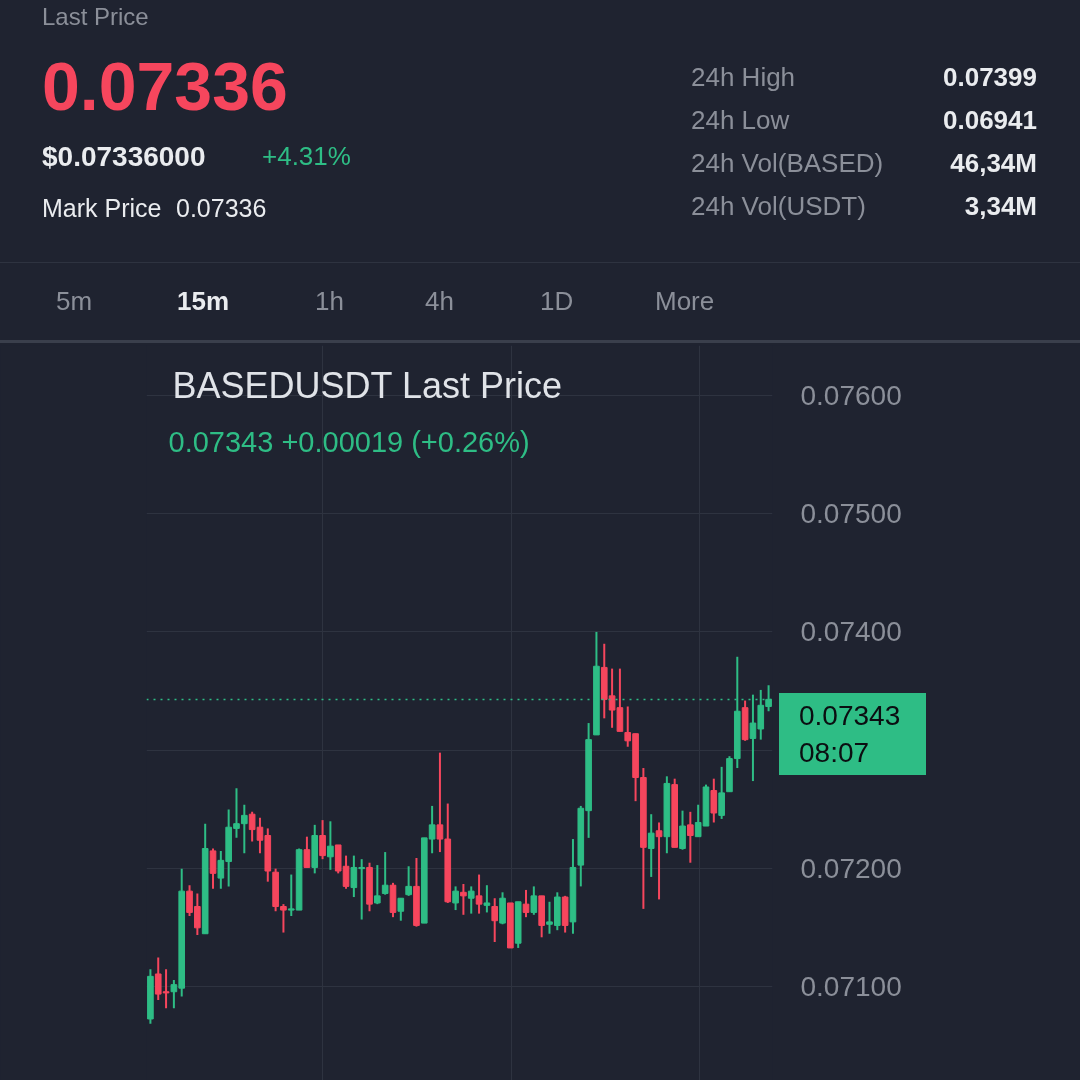  What do you see at coordinates (124, 157) in the screenshot?
I see `text: $0.07336000` at bounding box center [124, 157].